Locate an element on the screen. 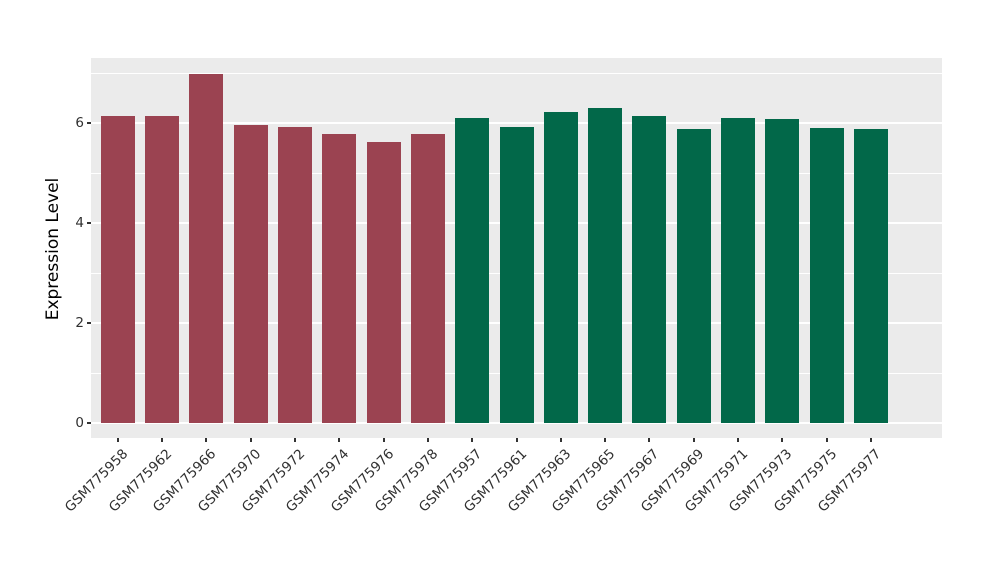 The image size is (1000, 580). bar-GSM775976 is located at coordinates (383, 282).